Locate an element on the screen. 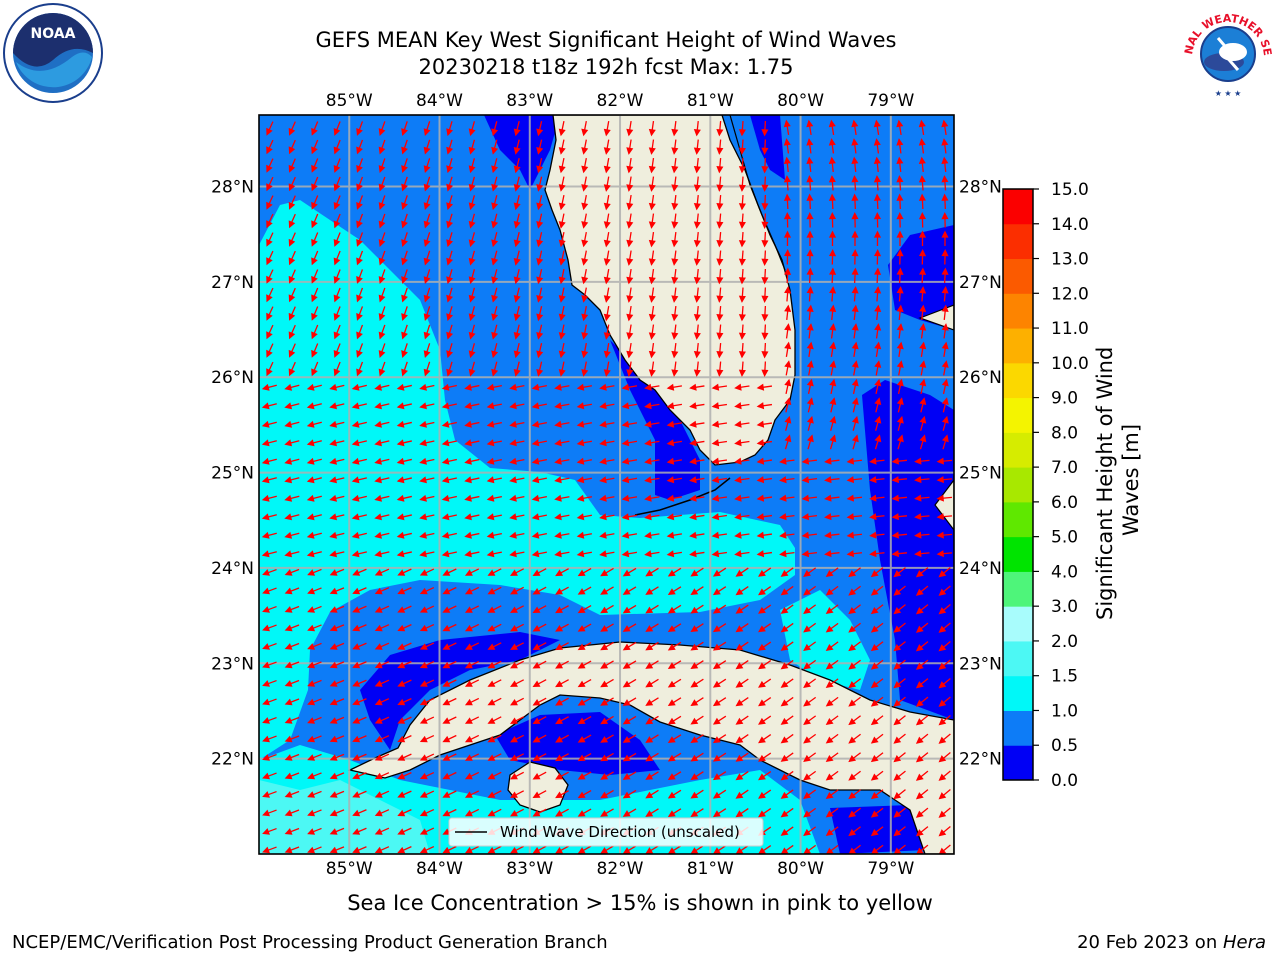  lon-label-bottom: 81°W is located at coordinates (710, 869).